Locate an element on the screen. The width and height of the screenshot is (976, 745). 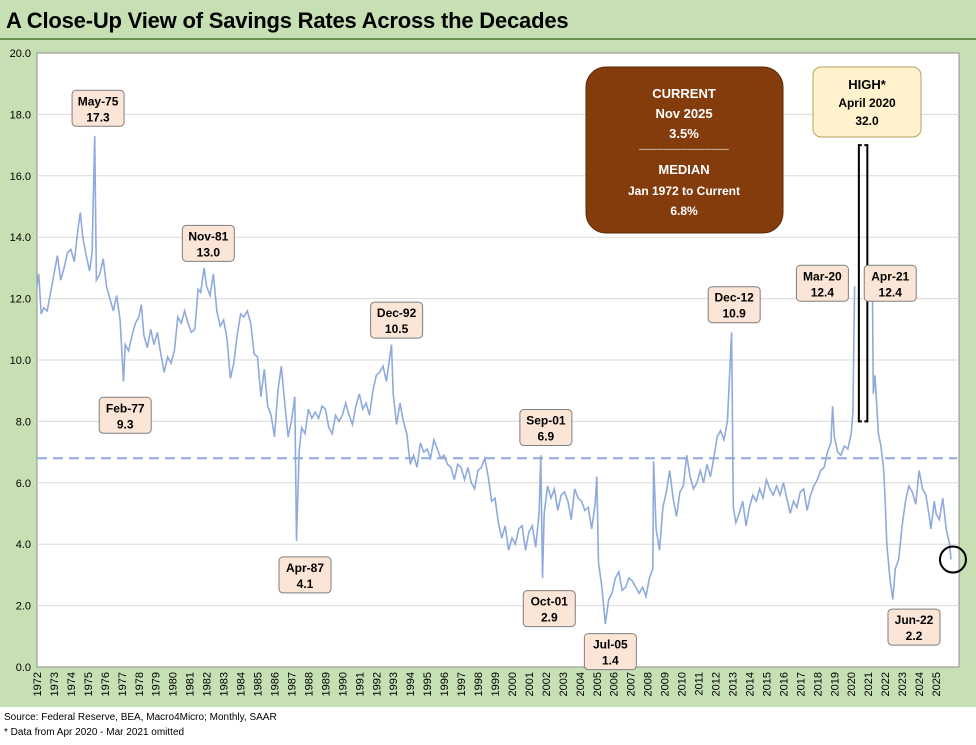
annotation-value: 9.3 is located at coordinates (125, 424).